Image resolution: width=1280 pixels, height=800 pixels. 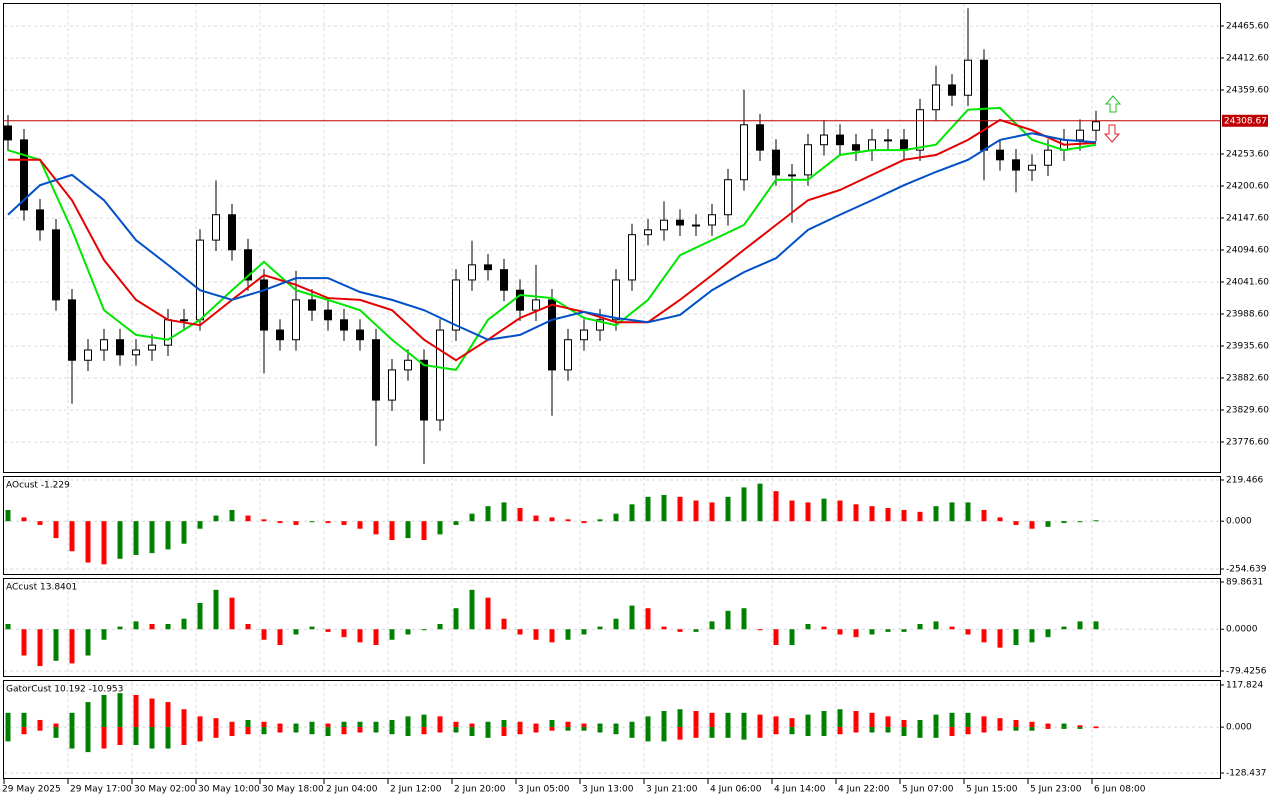 I want to click on gator-frame, so click(x=612, y=729).